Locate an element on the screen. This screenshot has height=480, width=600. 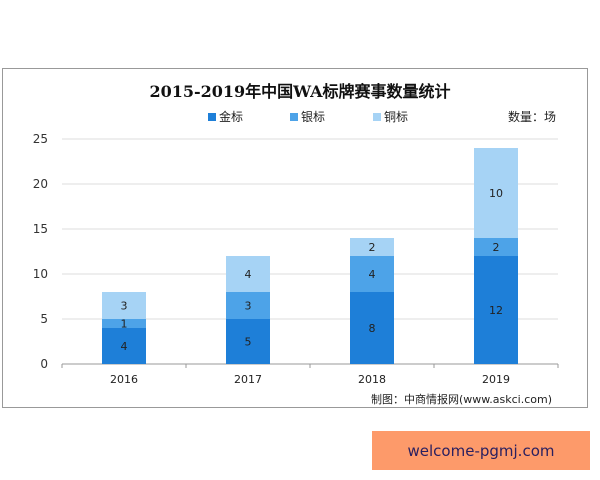
data-label: 8 is located at coordinates (372, 328).